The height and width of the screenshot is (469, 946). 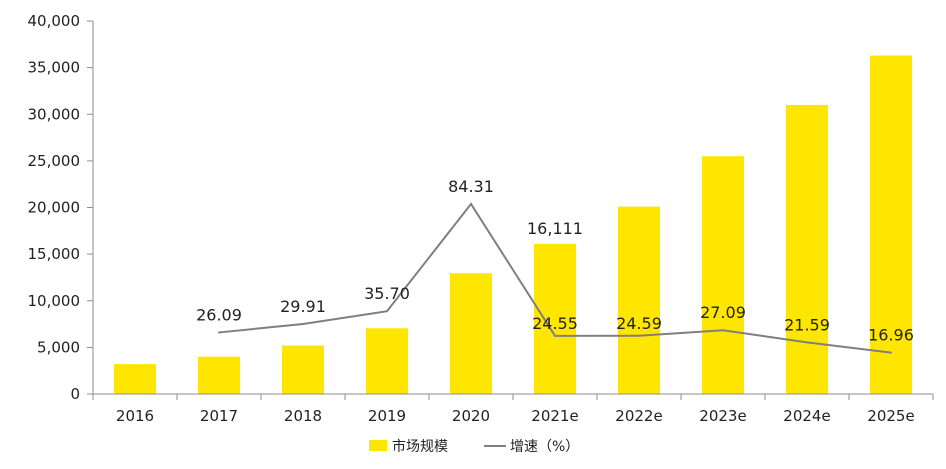 I want to click on x-tick-label-2022e: 2022e, so click(x=638, y=416).